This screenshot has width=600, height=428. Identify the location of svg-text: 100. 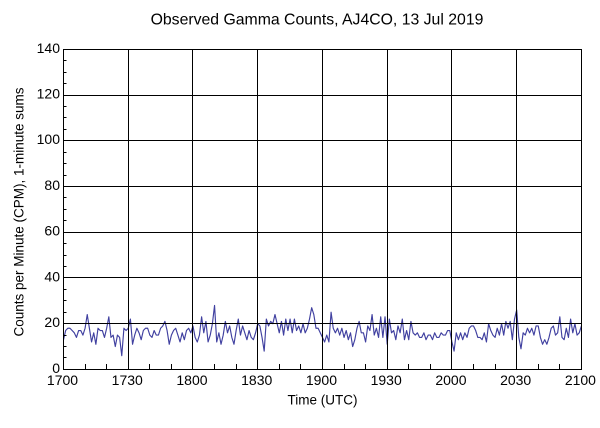
(49, 139).